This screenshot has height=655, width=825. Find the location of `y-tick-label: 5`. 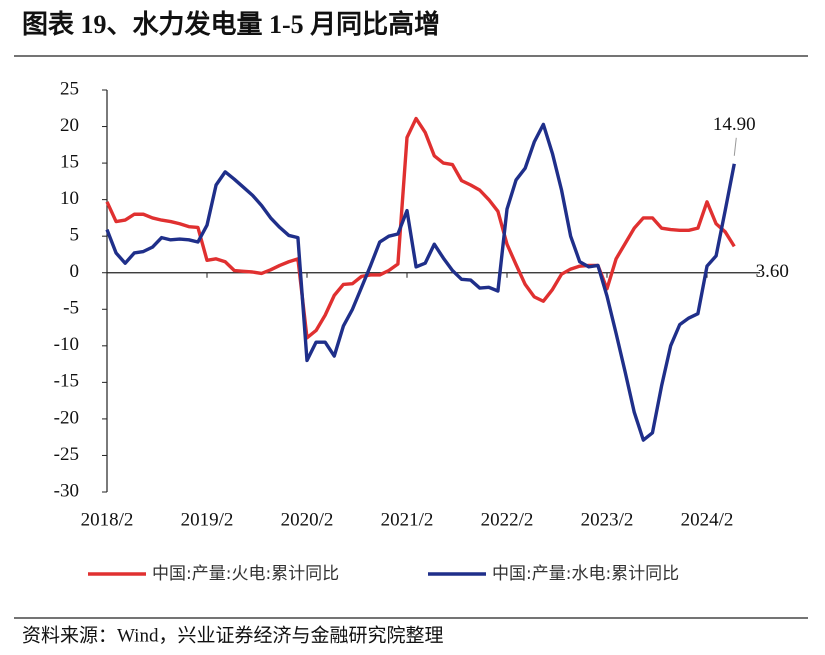

y-tick-label: 5 is located at coordinates (75, 235).